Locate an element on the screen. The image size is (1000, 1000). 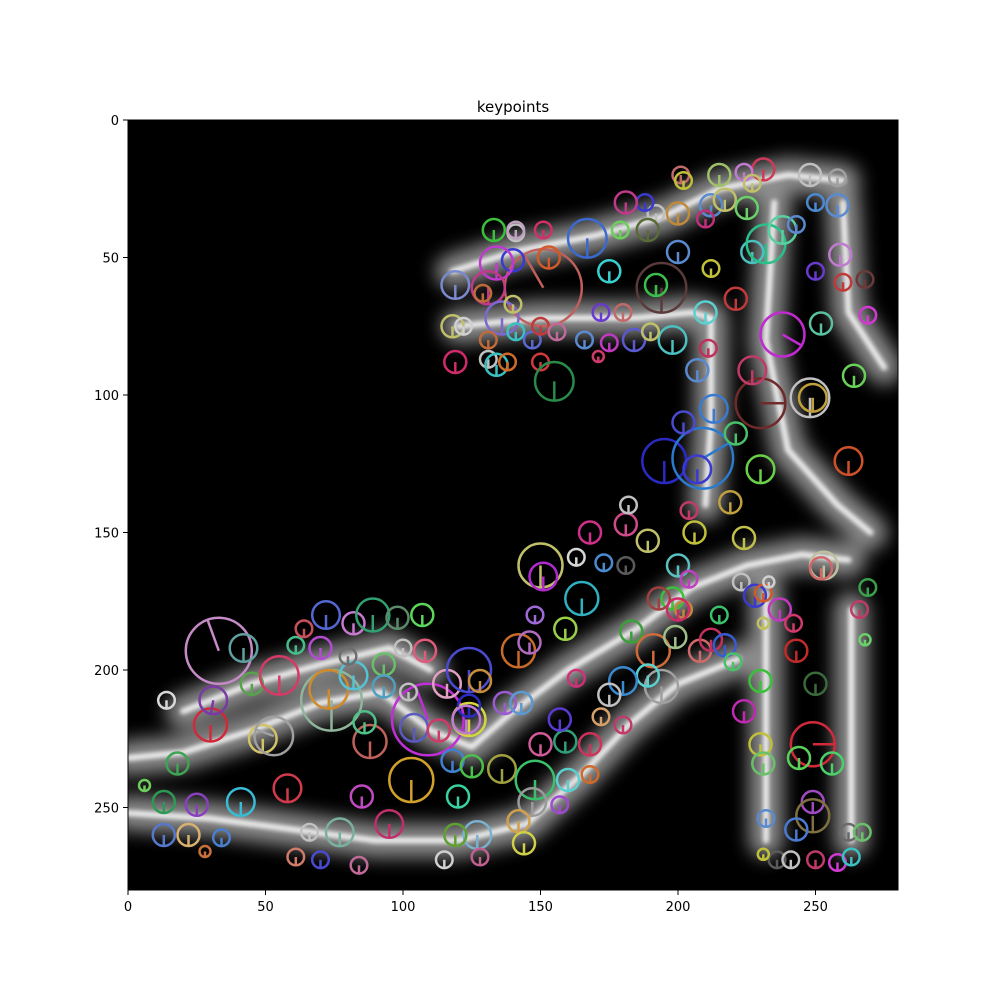
chart-title: keypoints is located at coordinates (513, 107).